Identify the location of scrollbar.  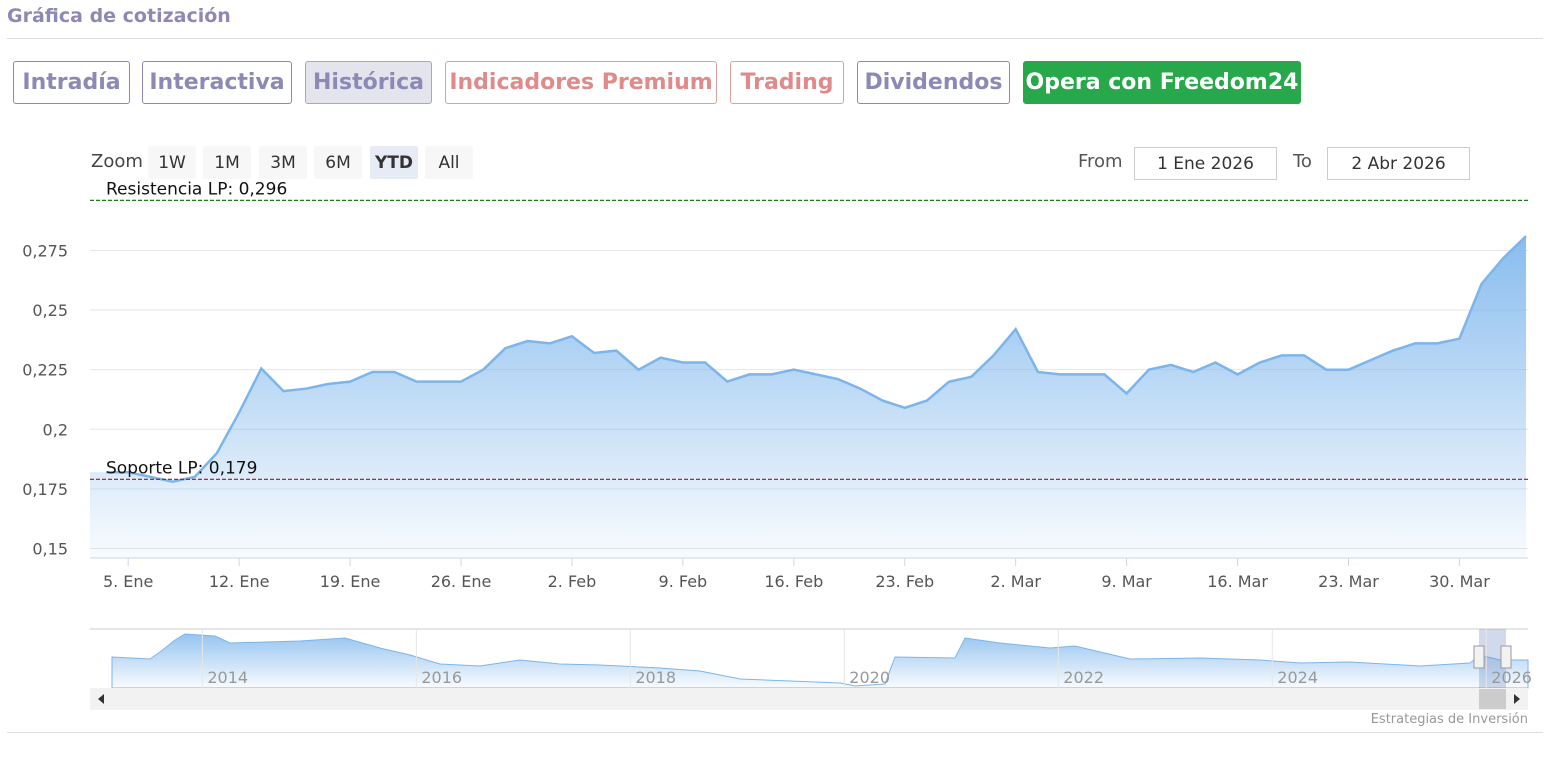
(809, 699).